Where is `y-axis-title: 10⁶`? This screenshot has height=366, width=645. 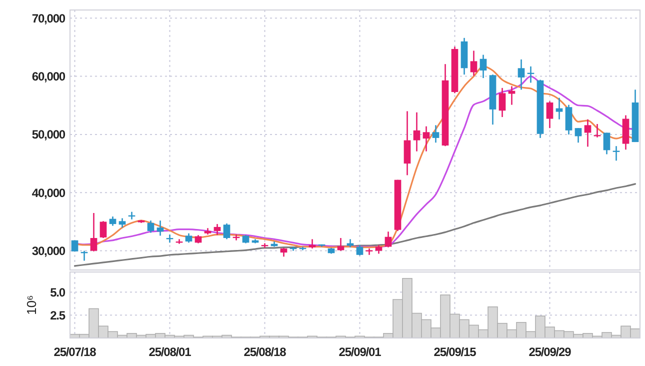
y-axis-title: 10⁶ is located at coordinates (31, 305).